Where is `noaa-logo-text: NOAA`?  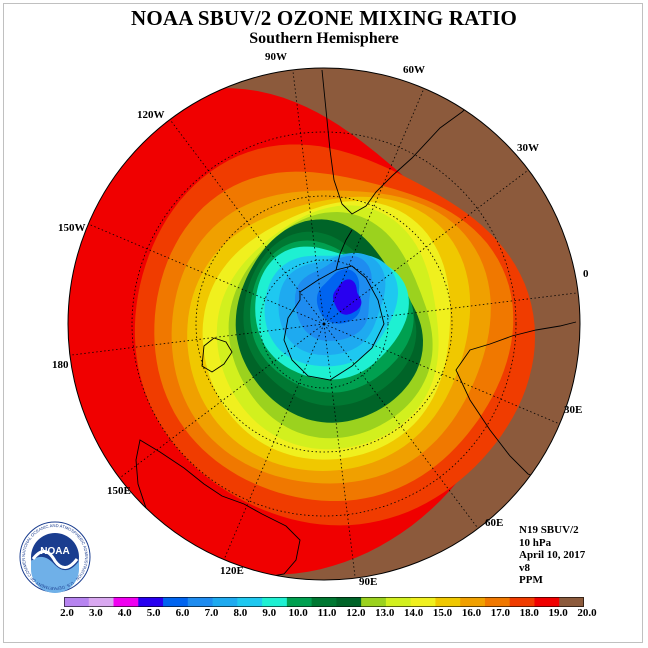
noaa-logo-text: NOAA is located at coordinates (54, 551).